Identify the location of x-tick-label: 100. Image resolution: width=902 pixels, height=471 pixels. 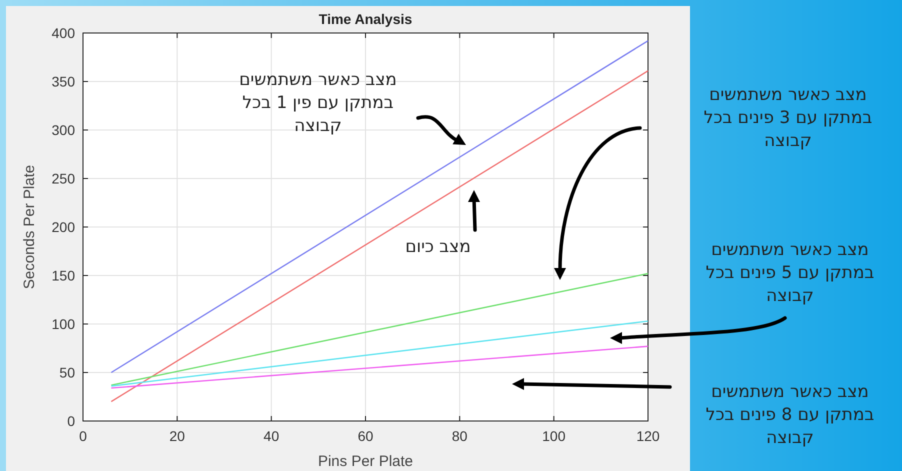
(554, 436).